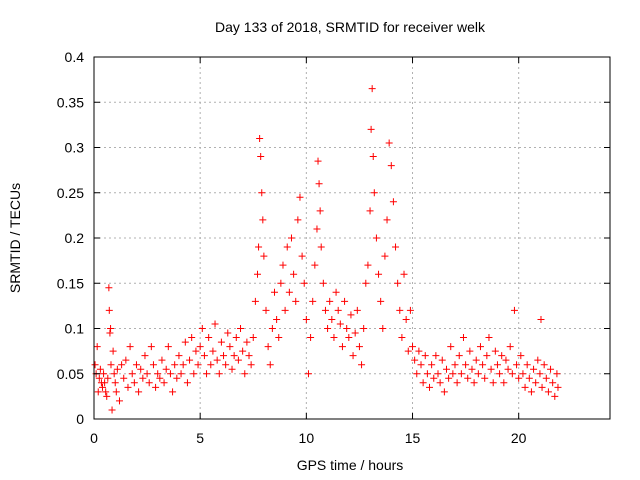 The image size is (640, 480). Describe the element at coordinates (94, 438) in the screenshot. I see `x-tick-label: 0` at that location.